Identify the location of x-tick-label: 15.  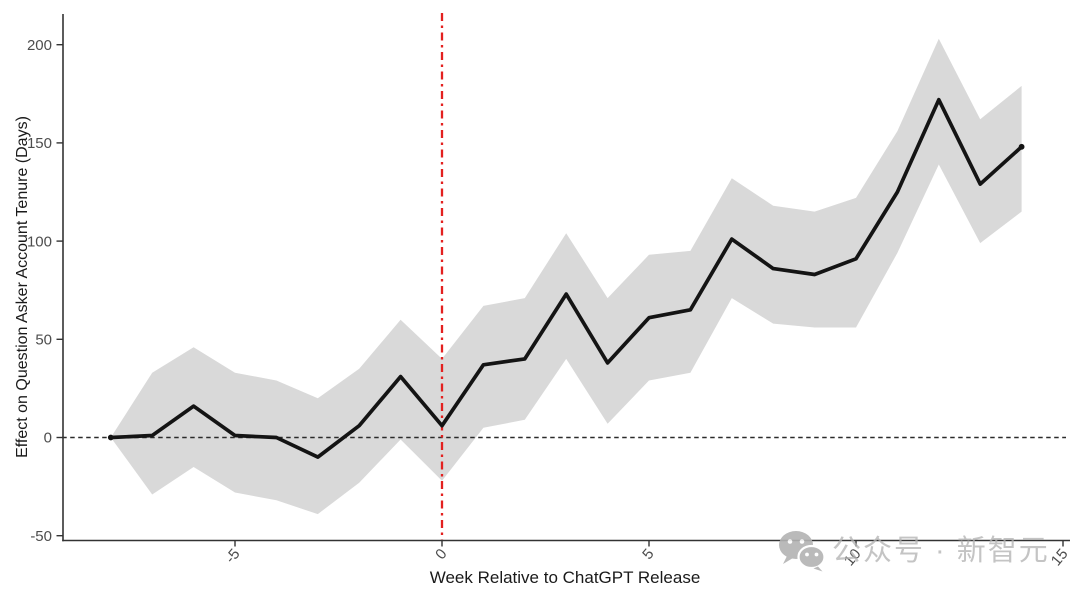
(1060, 558).